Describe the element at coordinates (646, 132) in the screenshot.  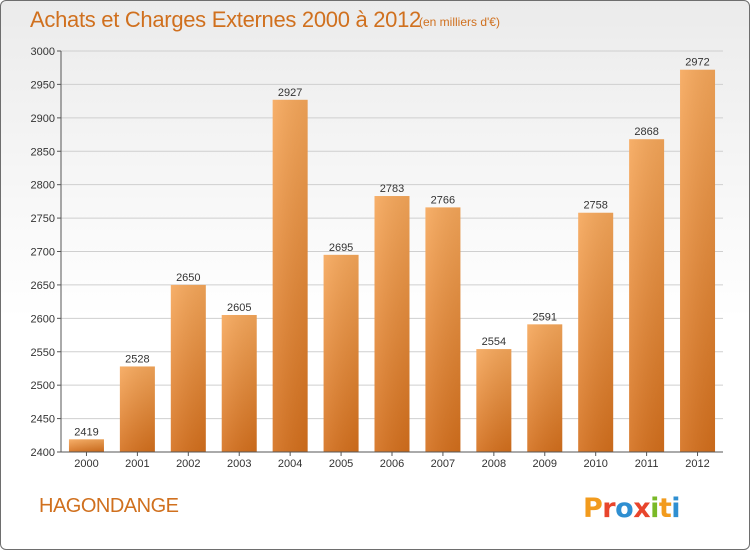
I see `bar-value-label: 2868` at that location.